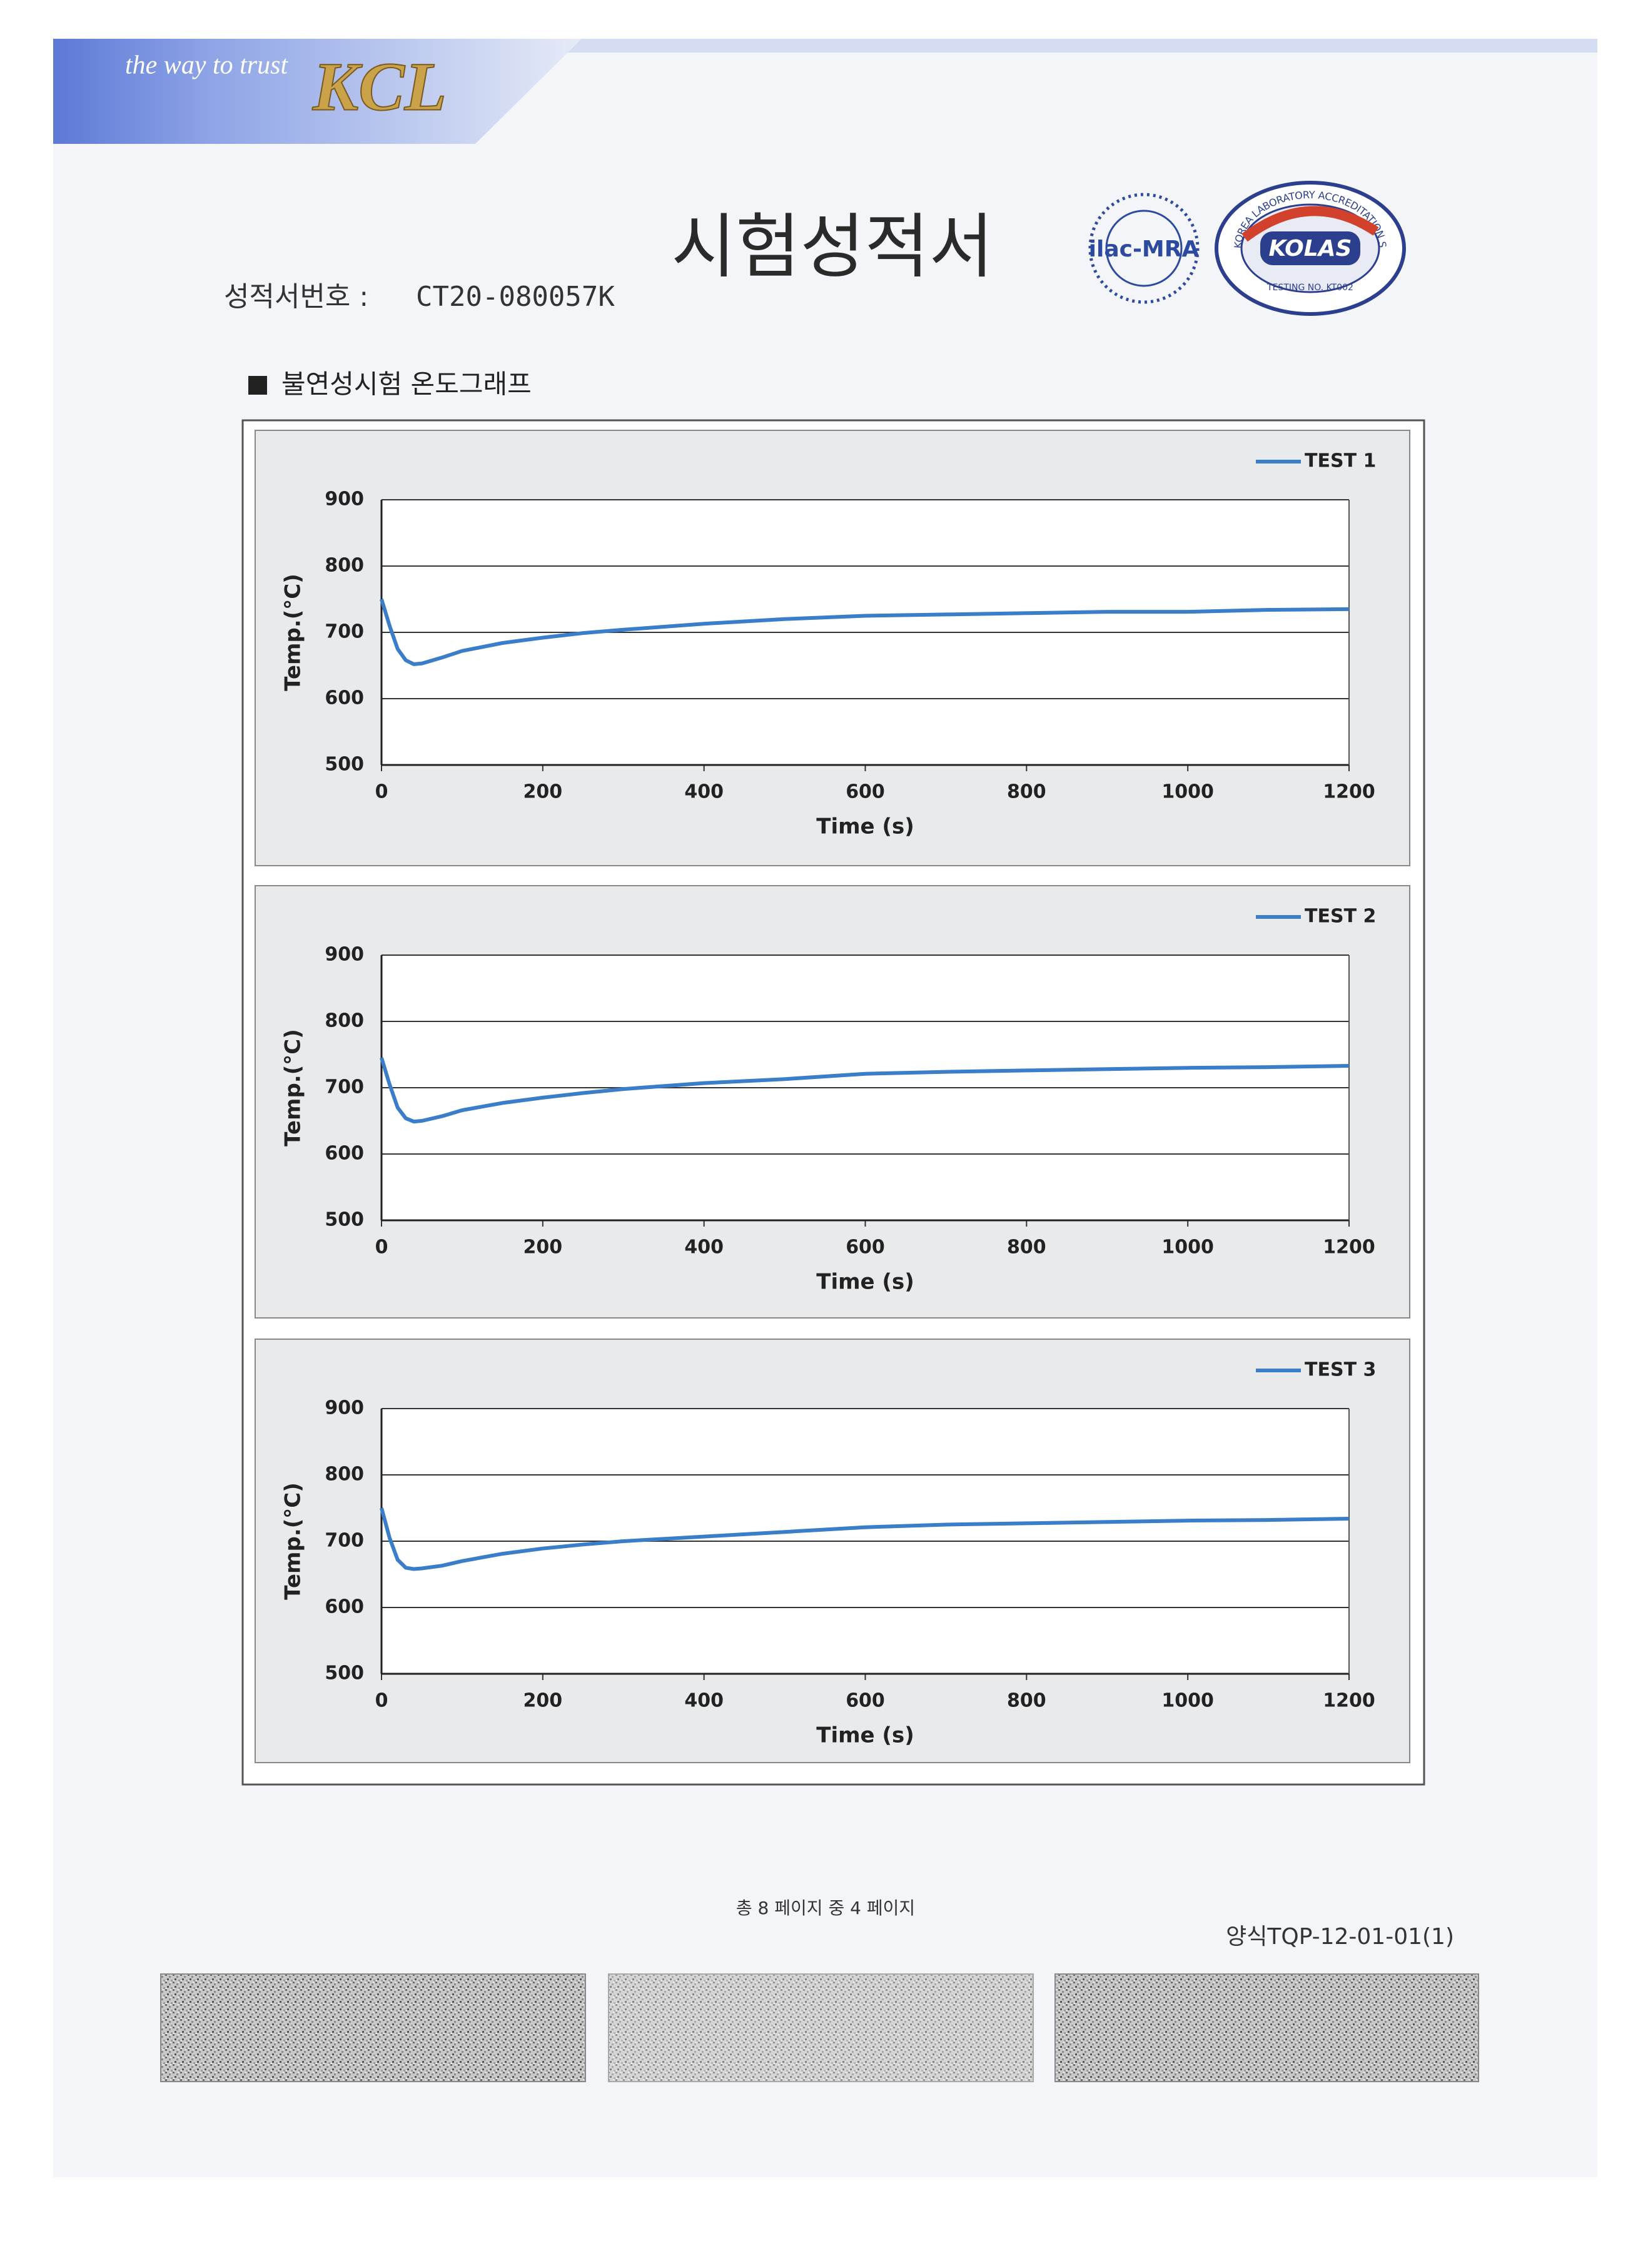 The image size is (1648, 2268). I want to click on logo-ring, so click(1144, 248).